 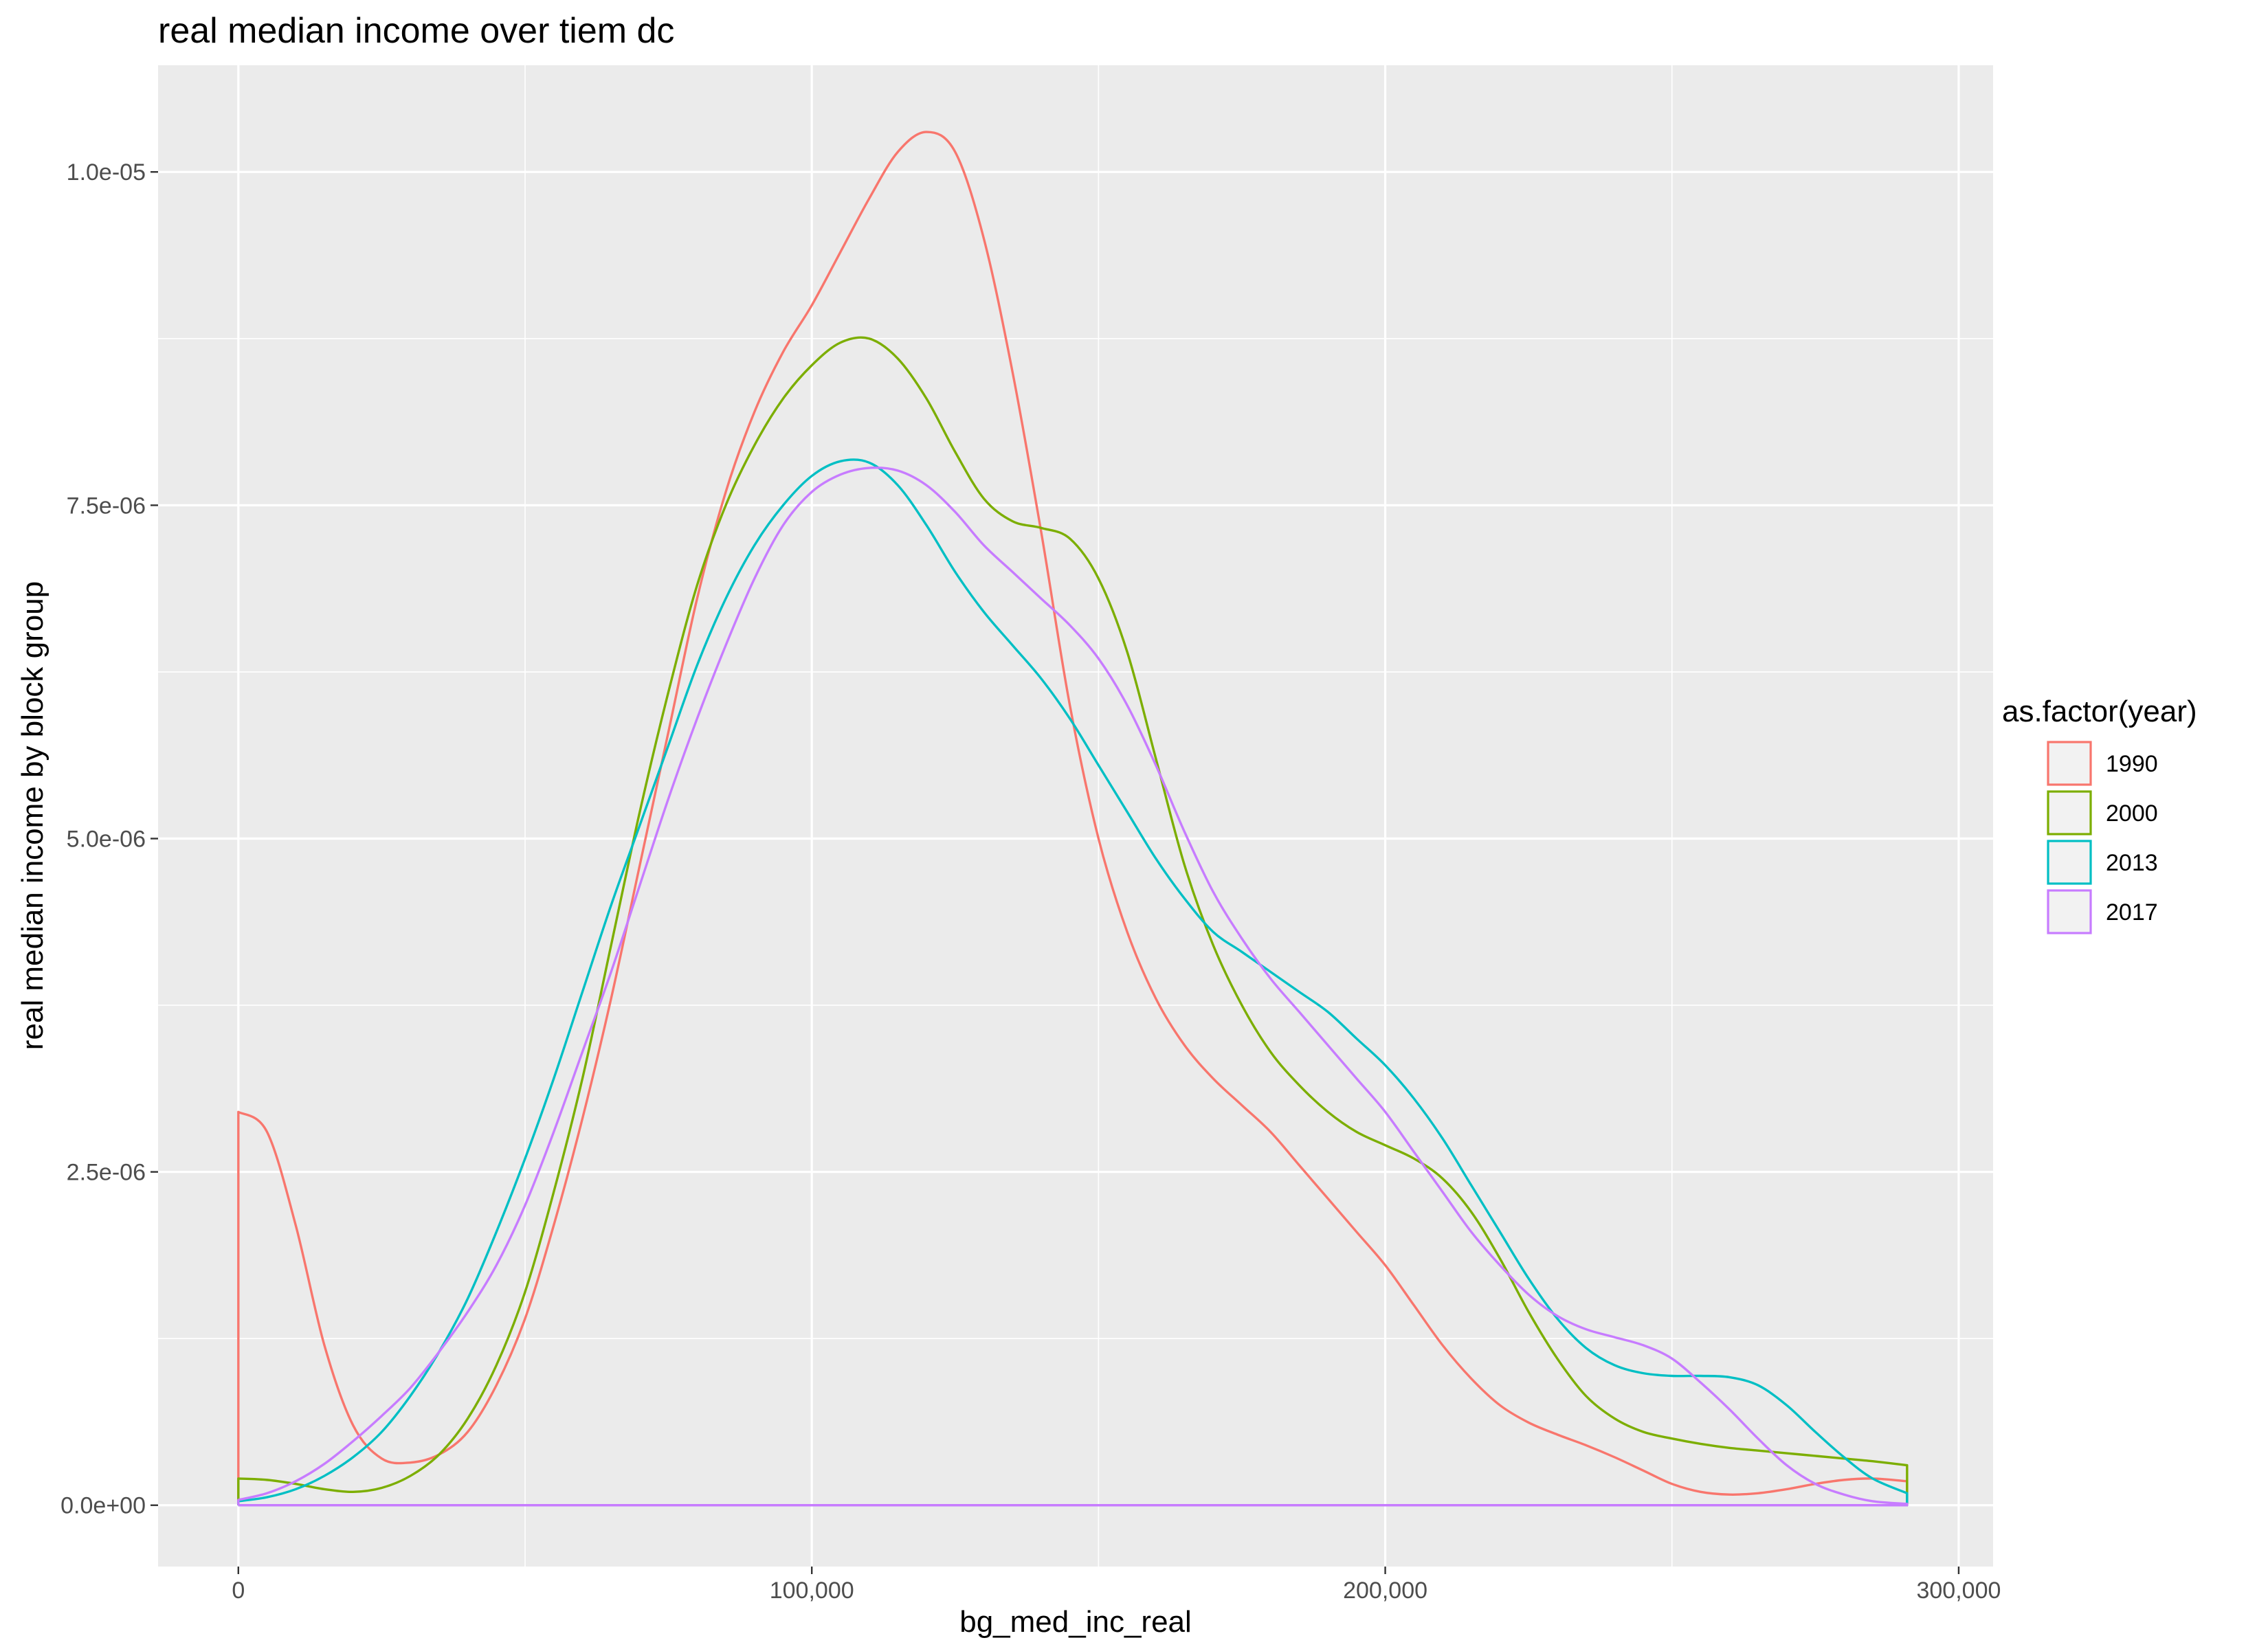 I want to click on x-tick-label: 0, so click(x=238, y=1591).